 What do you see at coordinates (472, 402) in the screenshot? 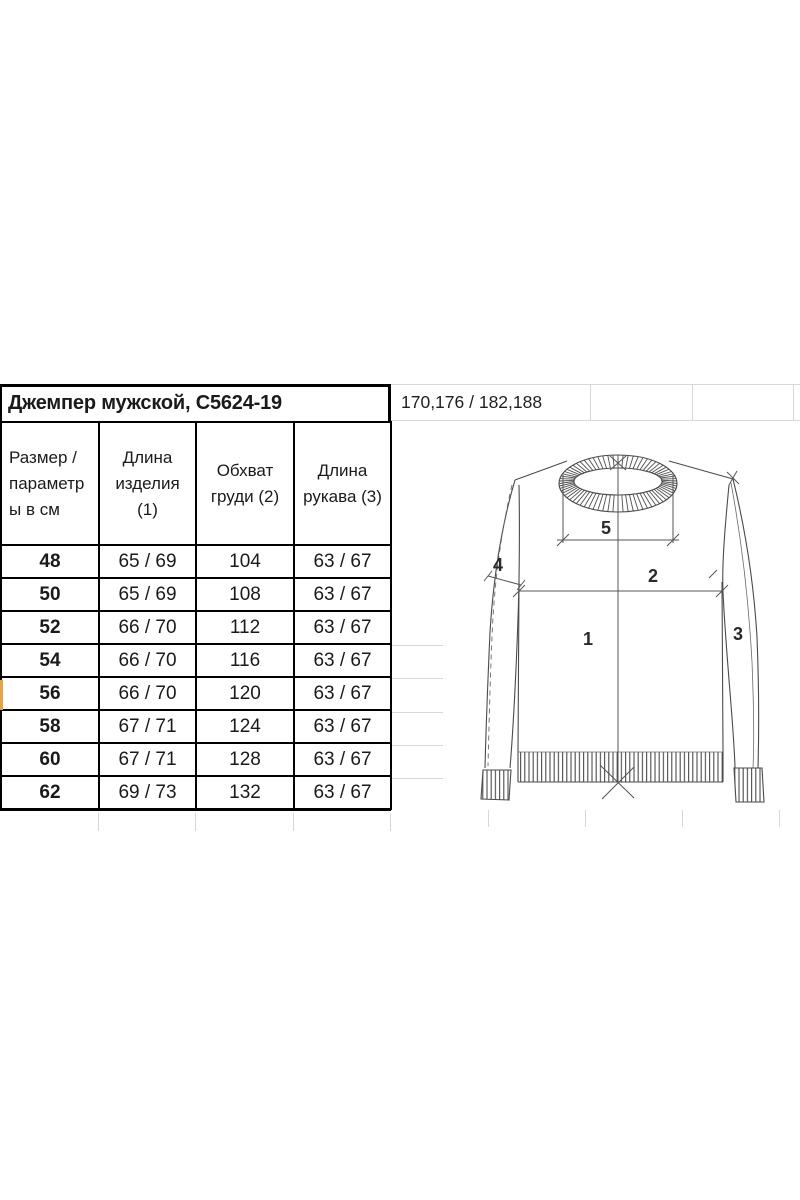
I see `height-range-cell: 170,176 / 182,188` at bounding box center [472, 402].